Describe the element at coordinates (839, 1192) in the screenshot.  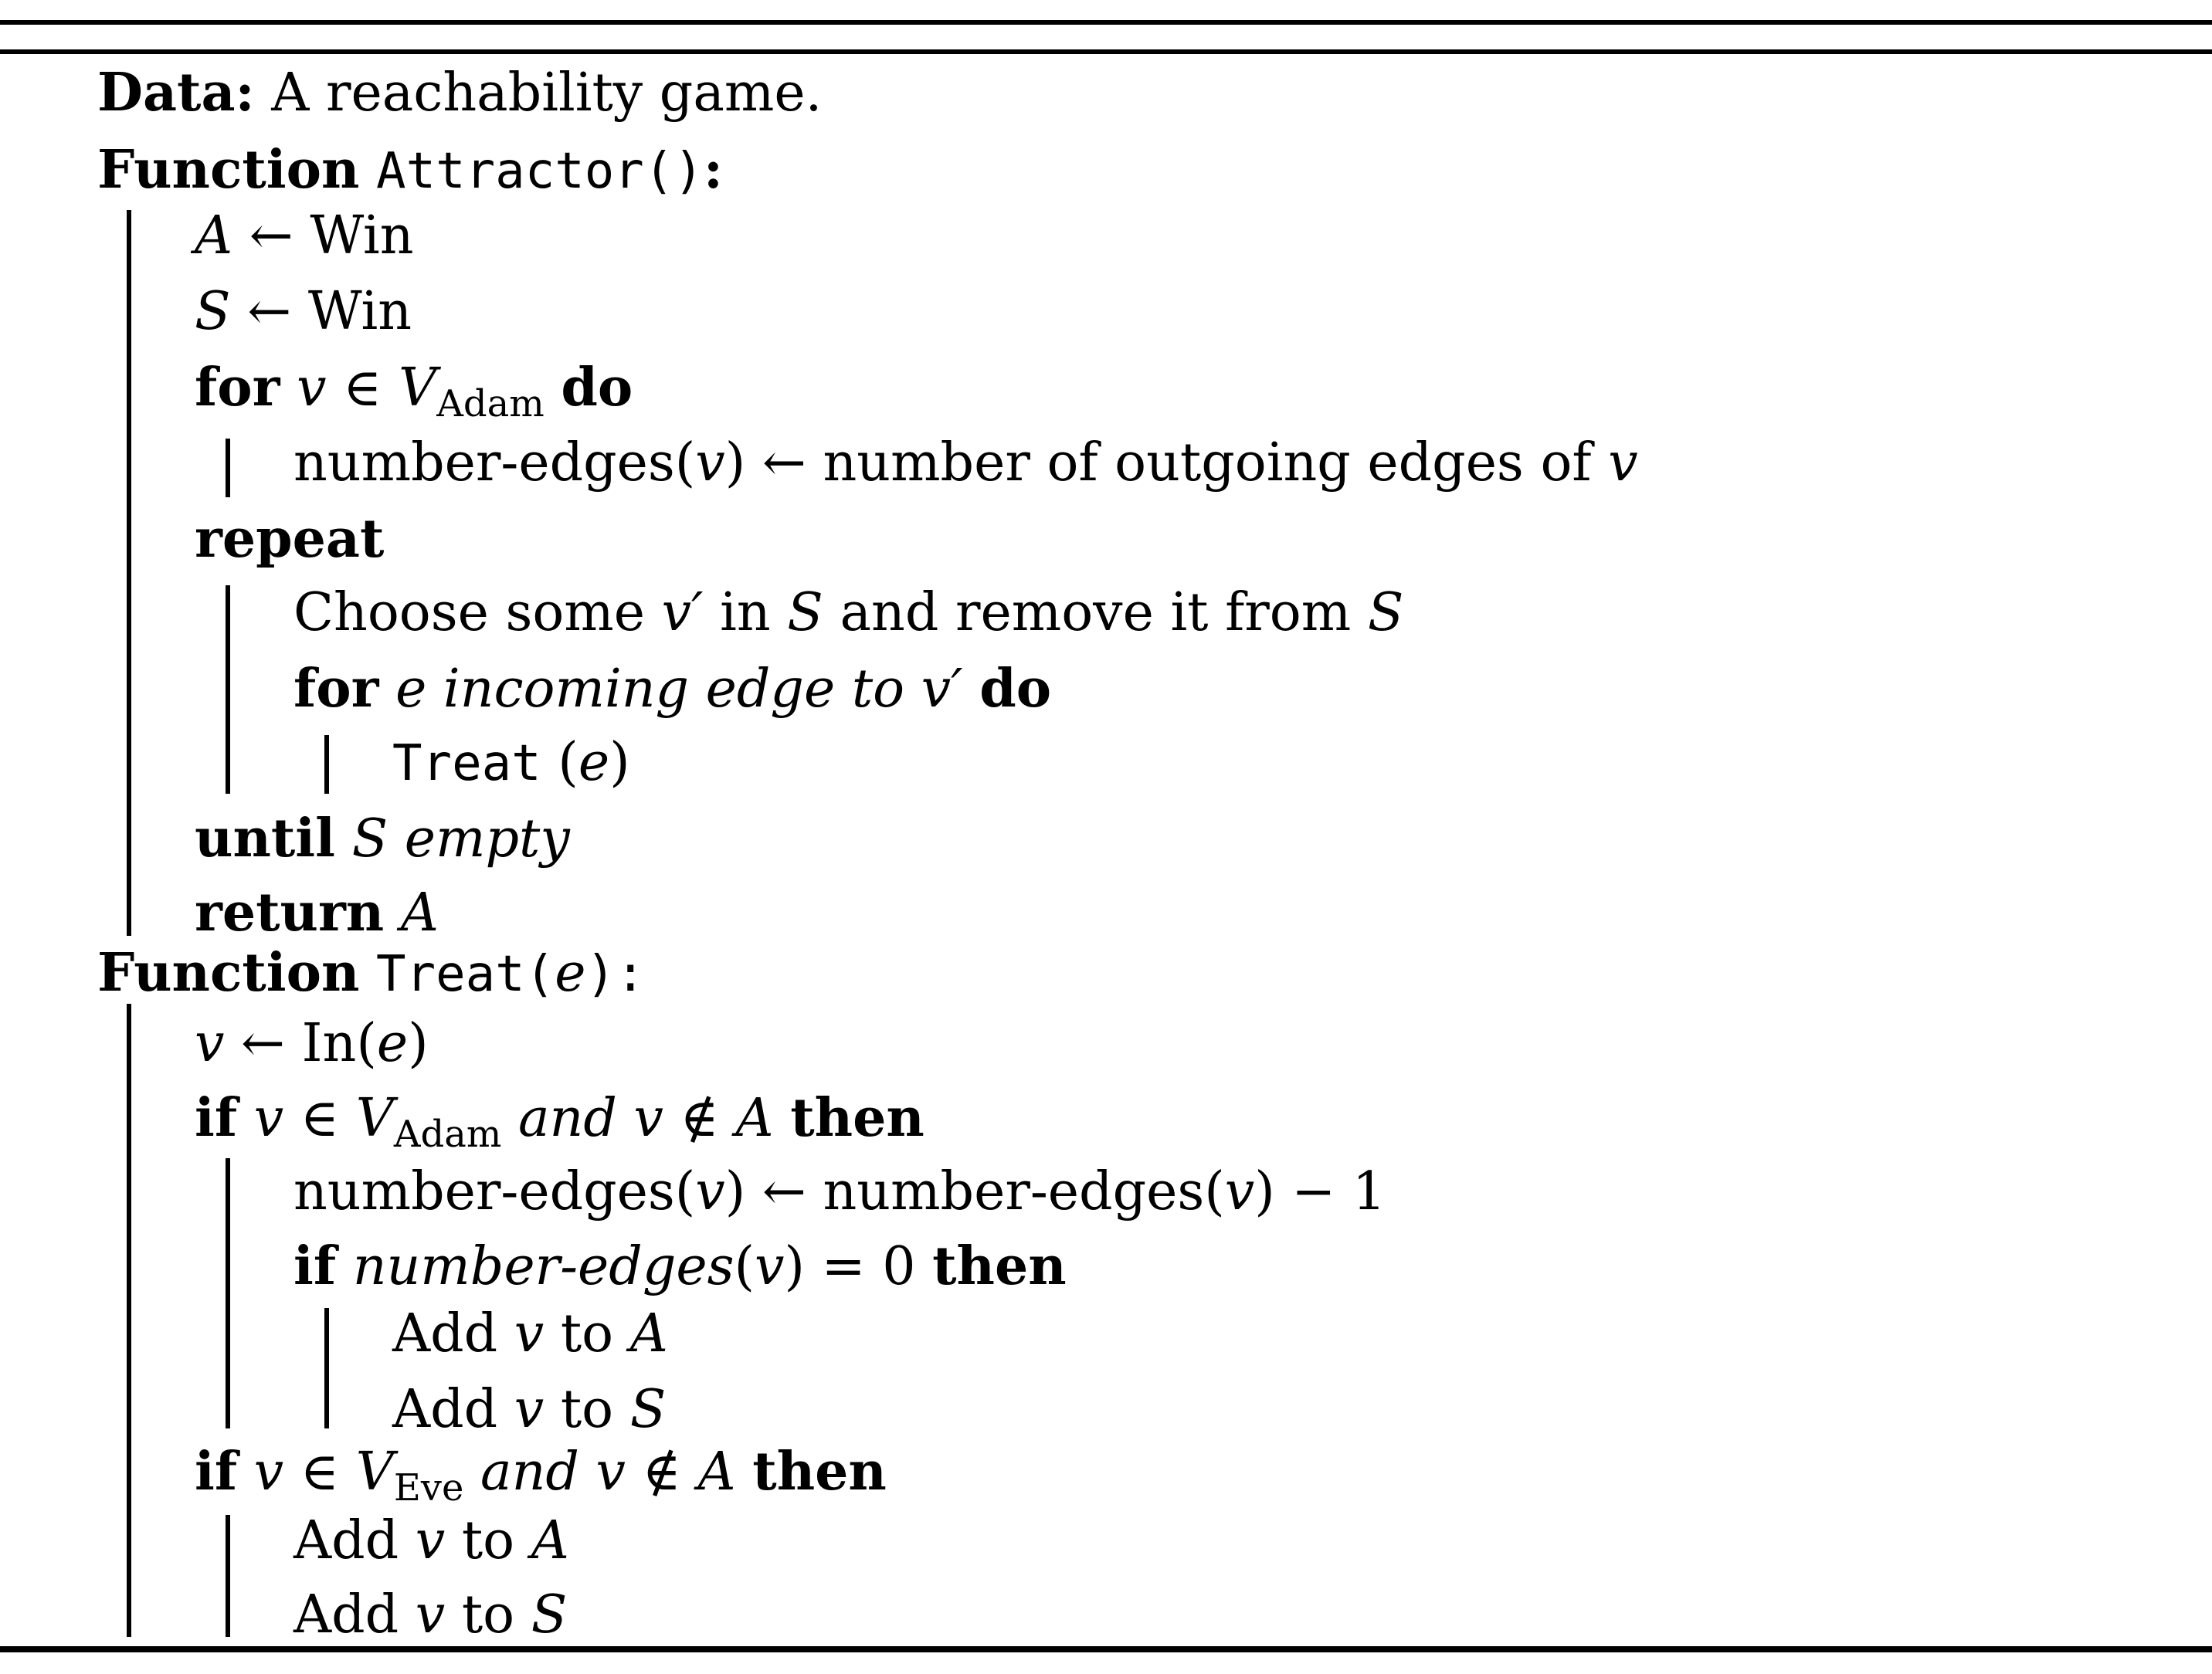
I see `decrement-line: number-edges(v) ← number-edges(v) − 1` at that location.